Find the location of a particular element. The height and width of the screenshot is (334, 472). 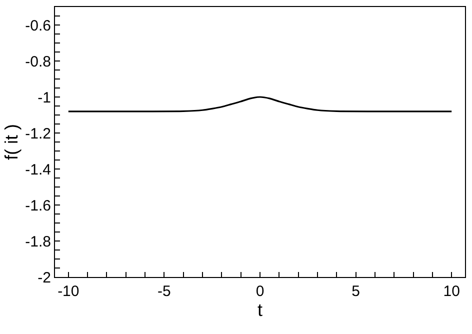

x-tick-label: 10 is located at coordinates (451, 291).